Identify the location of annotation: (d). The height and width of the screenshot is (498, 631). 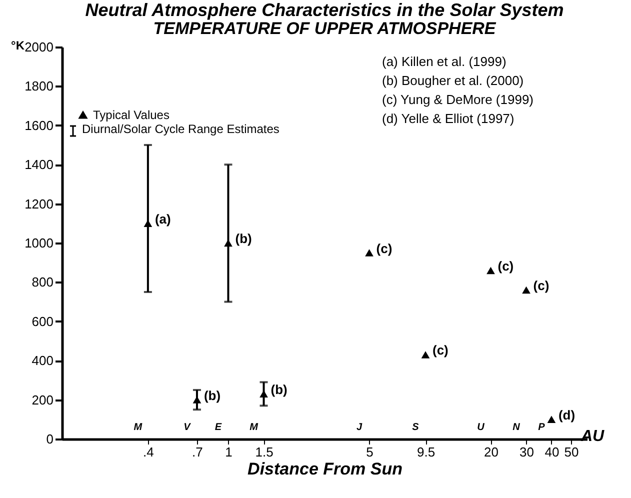
(567, 414).